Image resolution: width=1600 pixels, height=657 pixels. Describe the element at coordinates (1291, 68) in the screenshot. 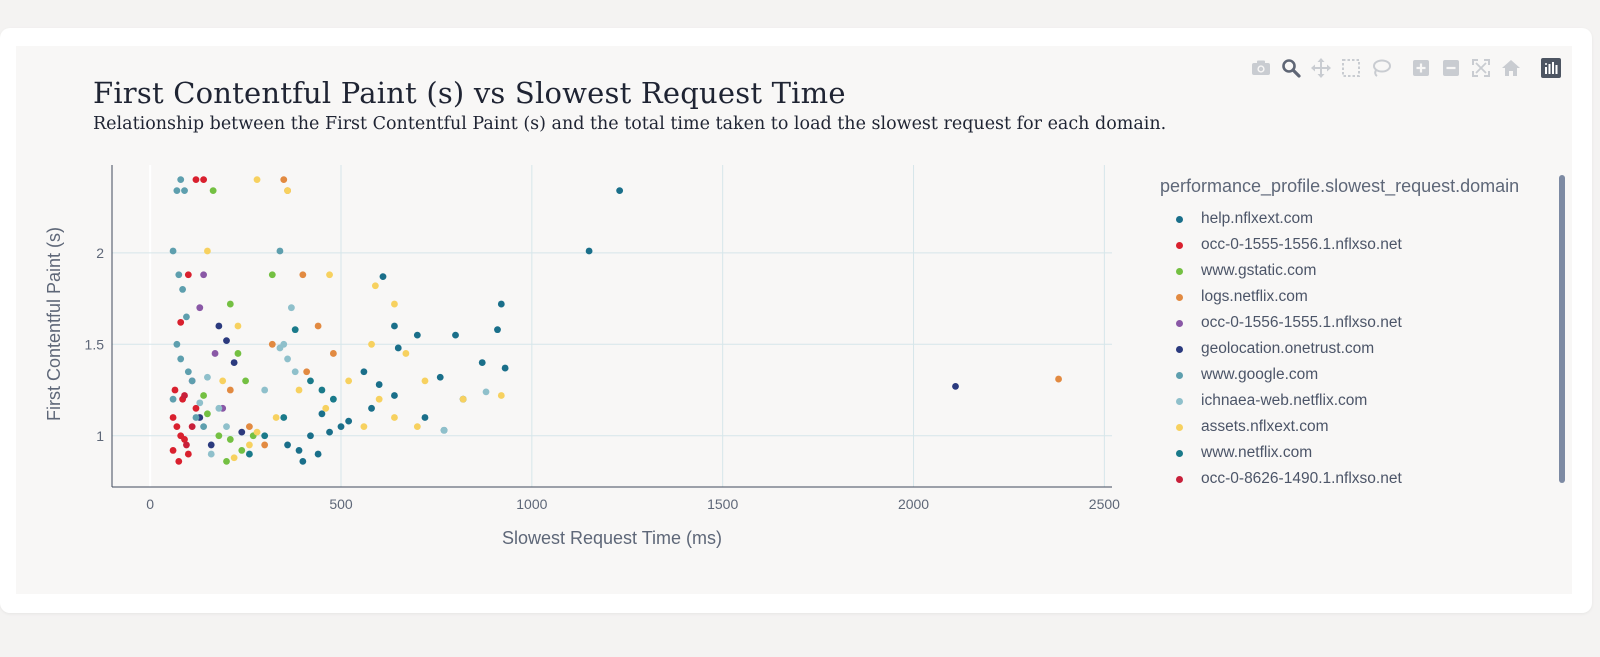

I see `zoom-button` at that location.